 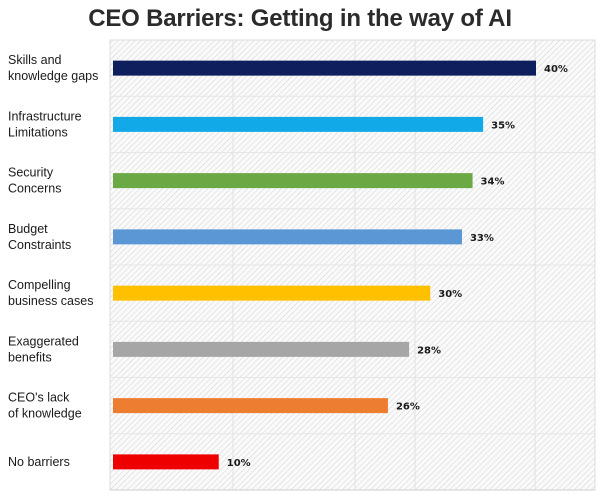 I want to click on category-label-line: Exaggerated, so click(x=43, y=341).